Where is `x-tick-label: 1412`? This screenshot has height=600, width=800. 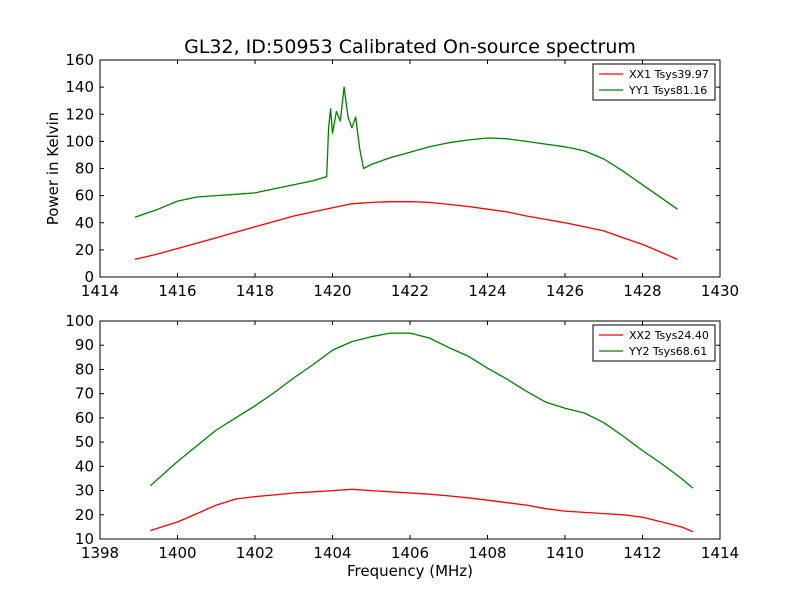
x-tick-label: 1412 is located at coordinates (642, 553).